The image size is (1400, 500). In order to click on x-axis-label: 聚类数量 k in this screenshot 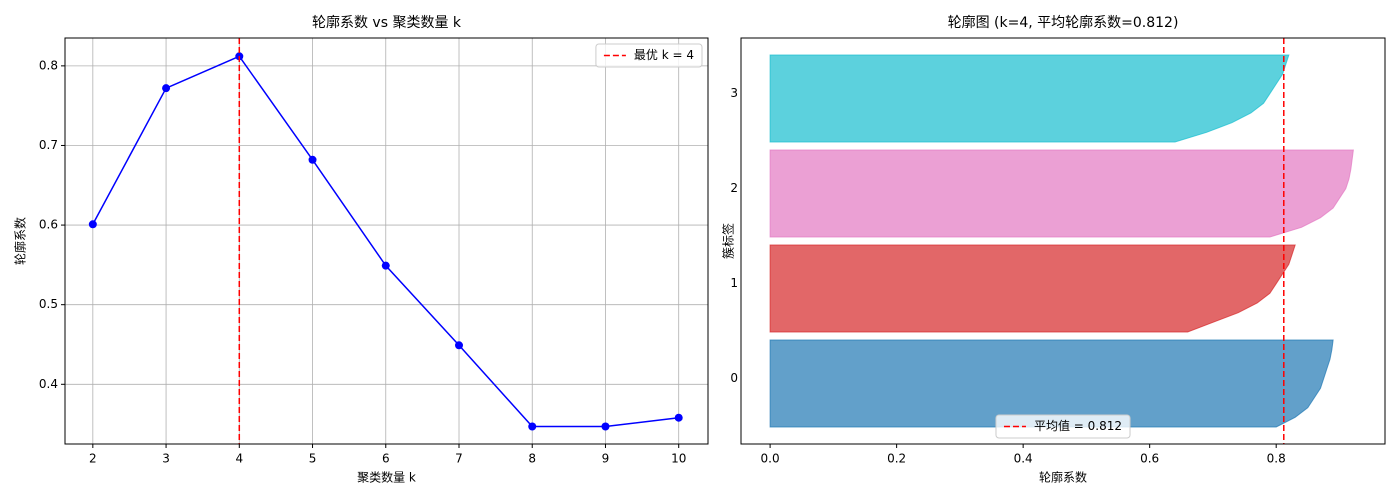, I will do `click(386, 477)`.